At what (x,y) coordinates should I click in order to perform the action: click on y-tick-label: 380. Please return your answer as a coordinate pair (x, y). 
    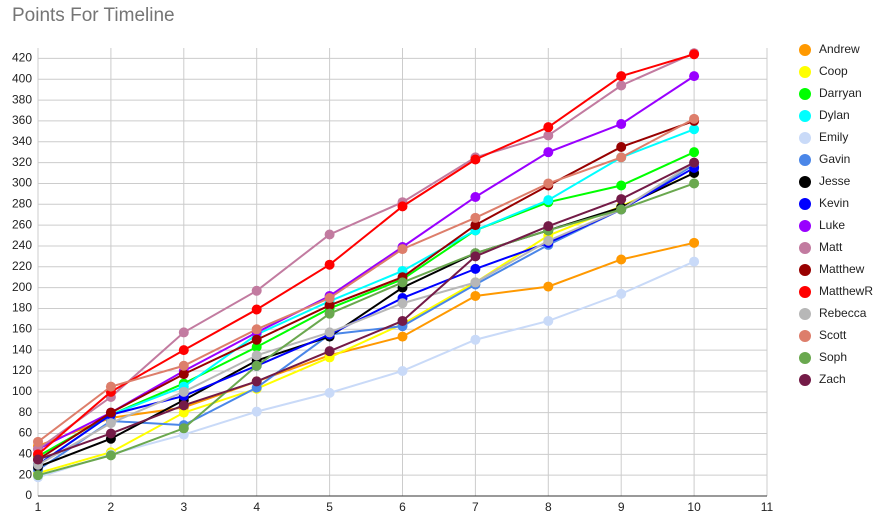
    Looking at the image, I should click on (22, 99).